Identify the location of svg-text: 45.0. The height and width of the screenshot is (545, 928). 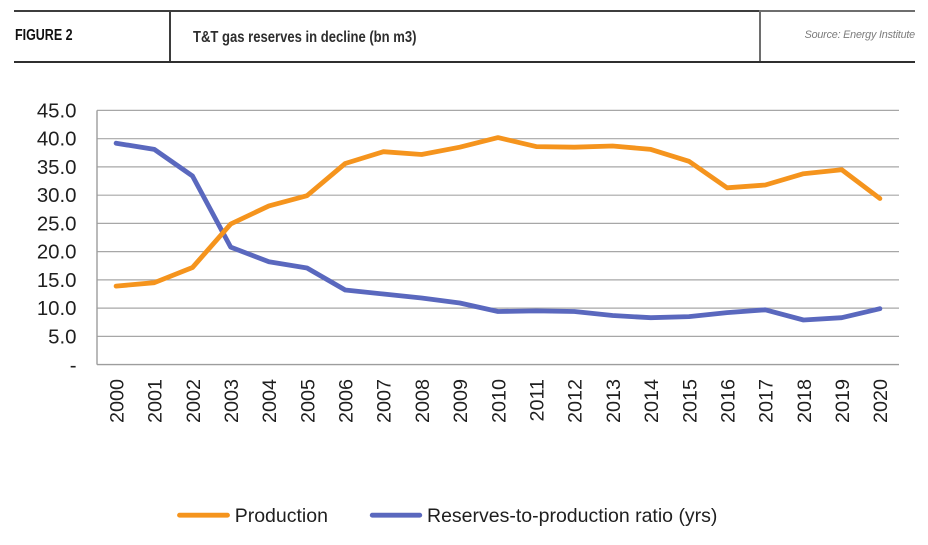
(57, 111).